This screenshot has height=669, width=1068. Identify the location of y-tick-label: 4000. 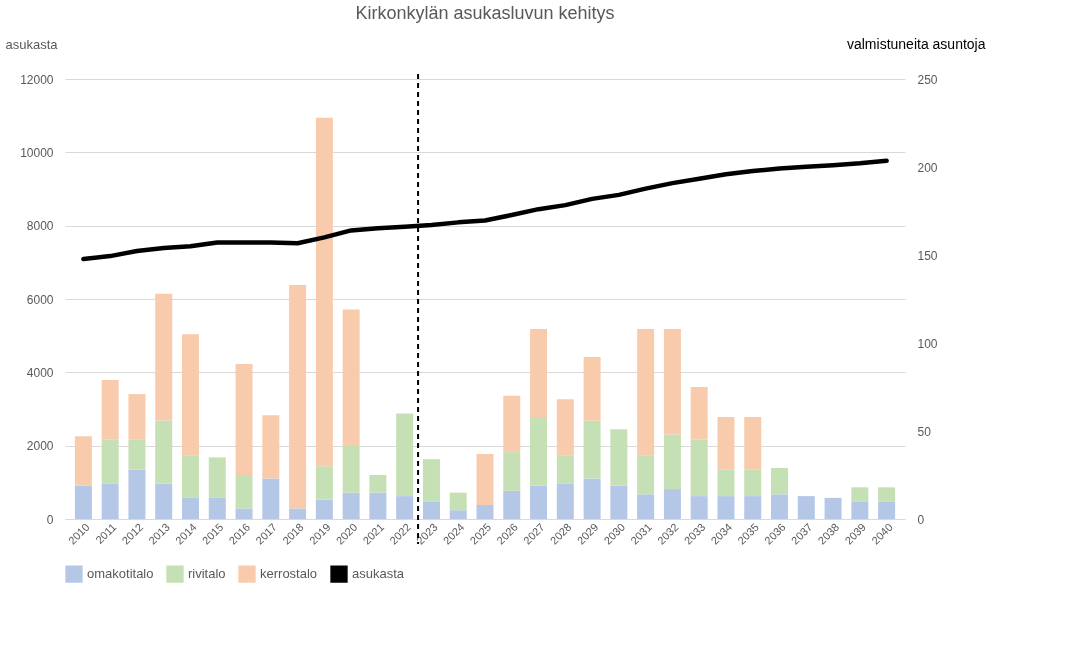
(40, 372).